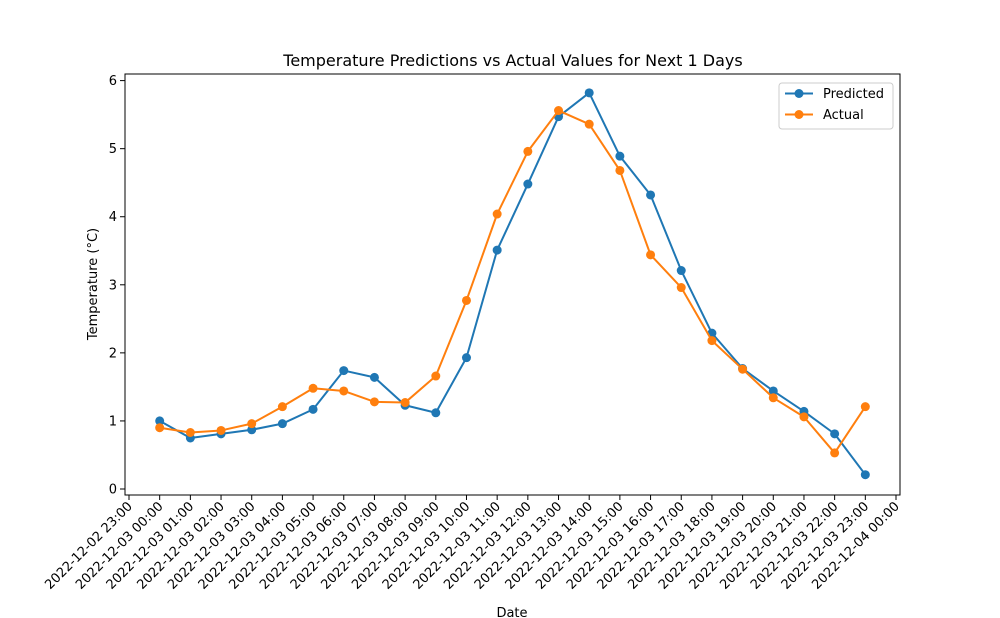  What do you see at coordinates (853, 94) in the screenshot?
I see `legend-label: Predicted` at bounding box center [853, 94].